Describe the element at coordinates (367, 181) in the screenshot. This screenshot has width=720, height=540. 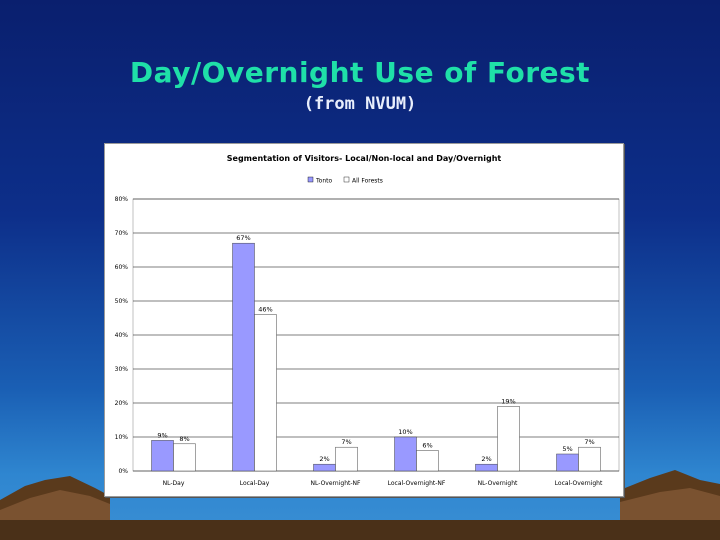
I see `legend-label-series2: All Forests` at that location.